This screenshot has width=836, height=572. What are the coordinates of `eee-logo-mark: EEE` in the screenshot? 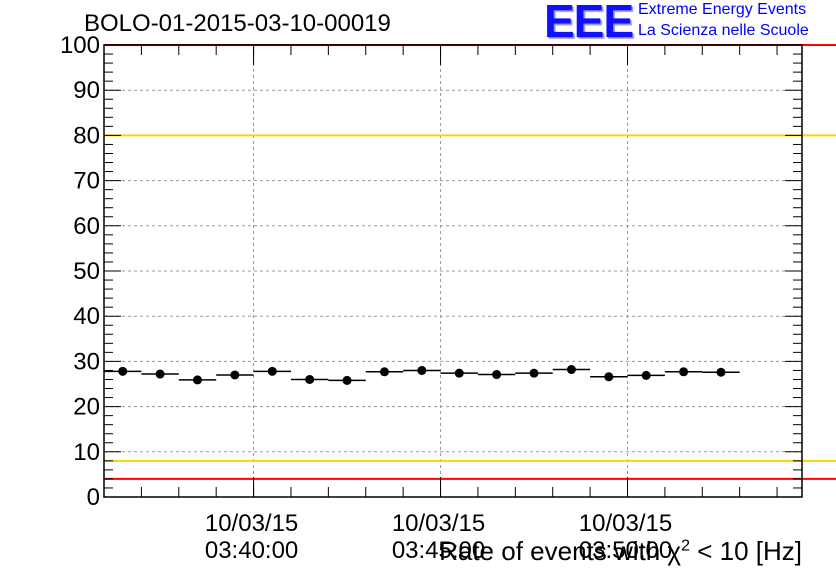 It's located at (589, 23).